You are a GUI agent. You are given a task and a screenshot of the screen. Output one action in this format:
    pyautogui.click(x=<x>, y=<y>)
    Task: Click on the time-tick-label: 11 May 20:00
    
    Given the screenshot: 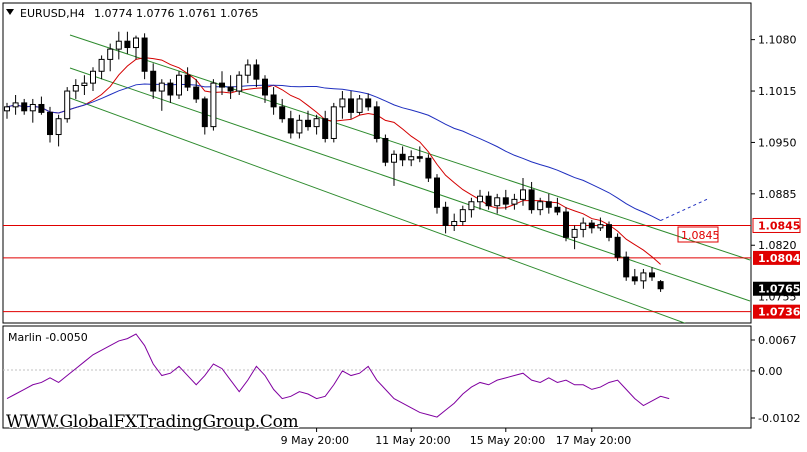 What is the action you would take?
    pyautogui.click(x=412, y=440)
    